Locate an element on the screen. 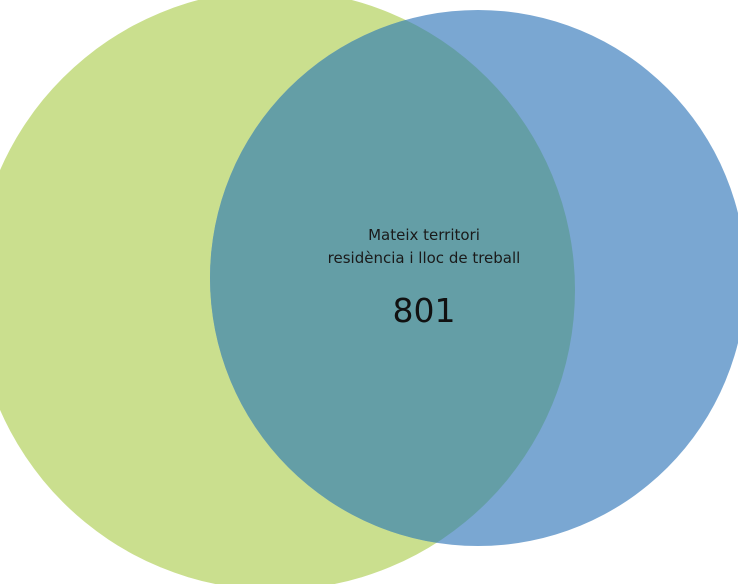 The height and width of the screenshot is (584, 738). overlap-label-line1: Mateix territori is located at coordinates (424, 235).